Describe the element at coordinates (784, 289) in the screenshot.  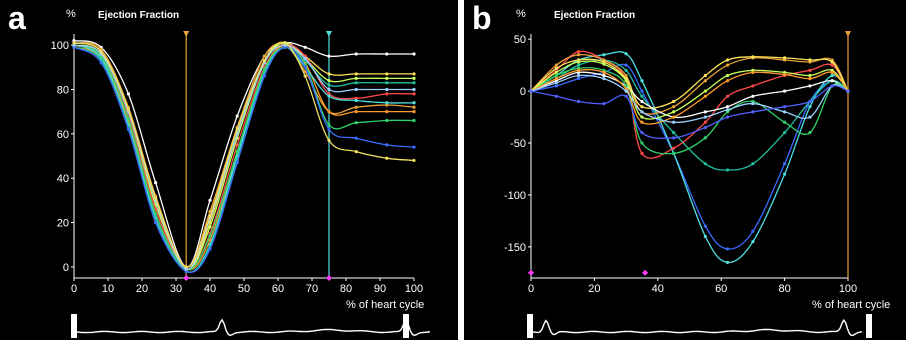
I see `x-tick-label: 80` at that location.